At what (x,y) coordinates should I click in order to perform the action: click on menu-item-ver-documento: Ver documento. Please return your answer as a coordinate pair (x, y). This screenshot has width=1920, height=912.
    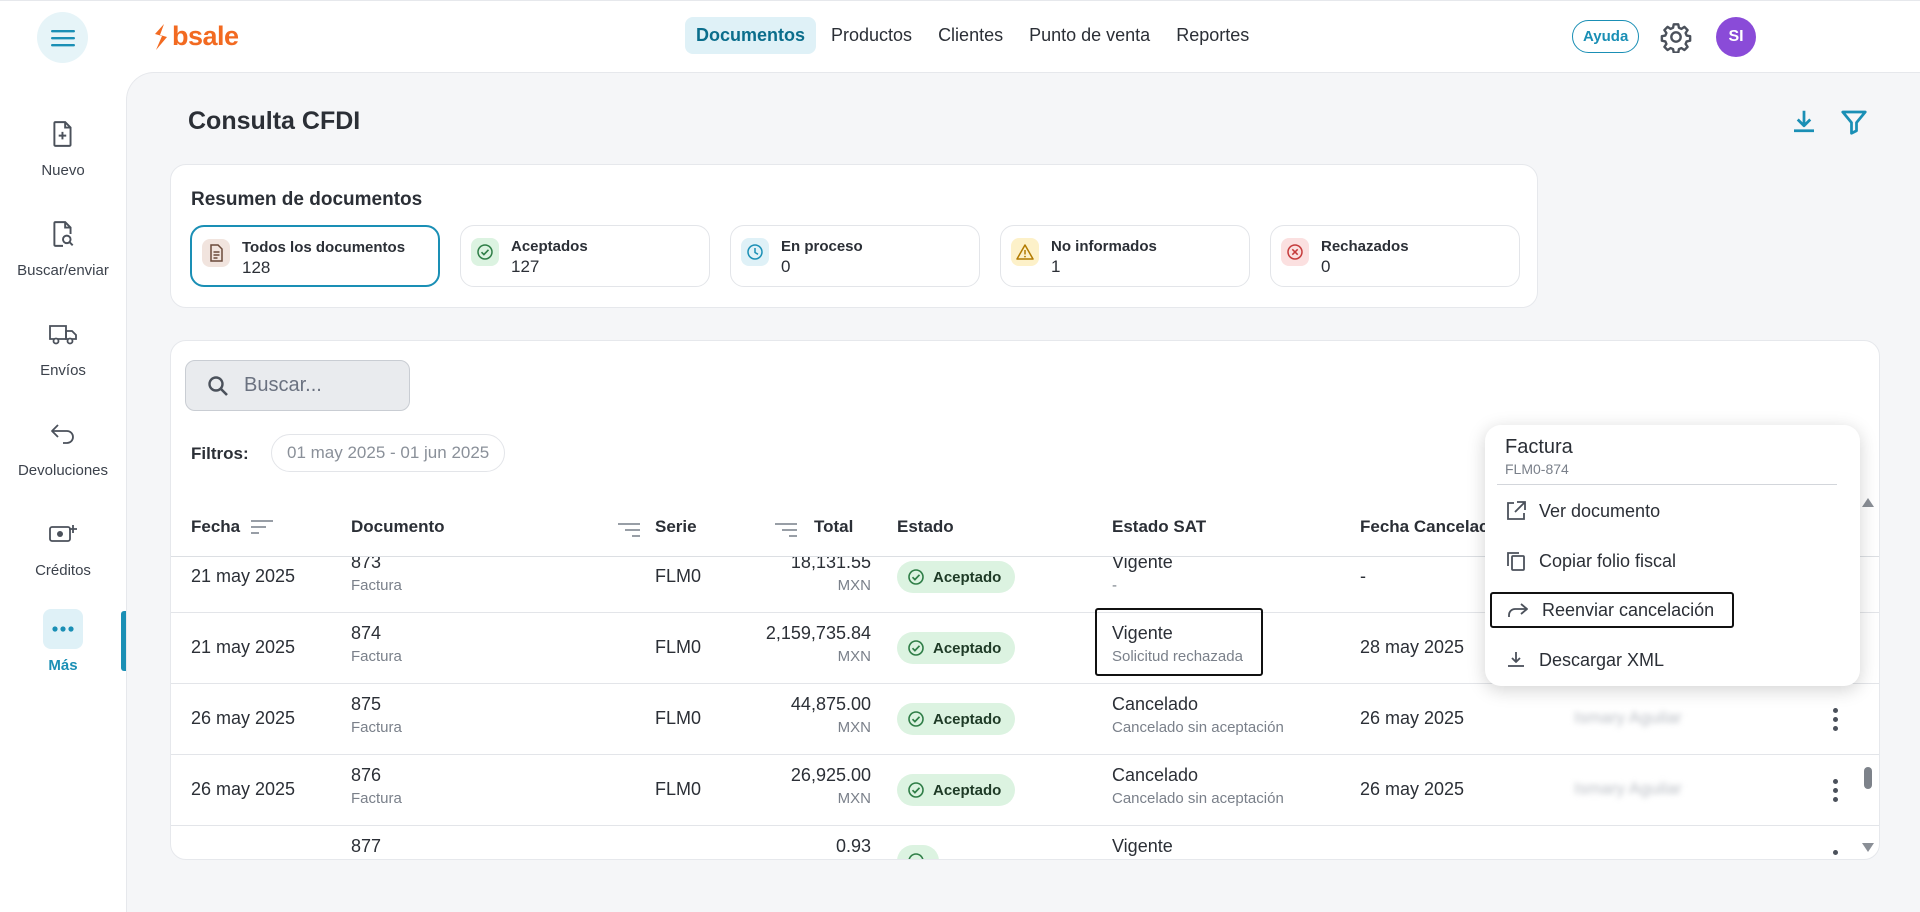
    Looking at the image, I should click on (1582, 511).